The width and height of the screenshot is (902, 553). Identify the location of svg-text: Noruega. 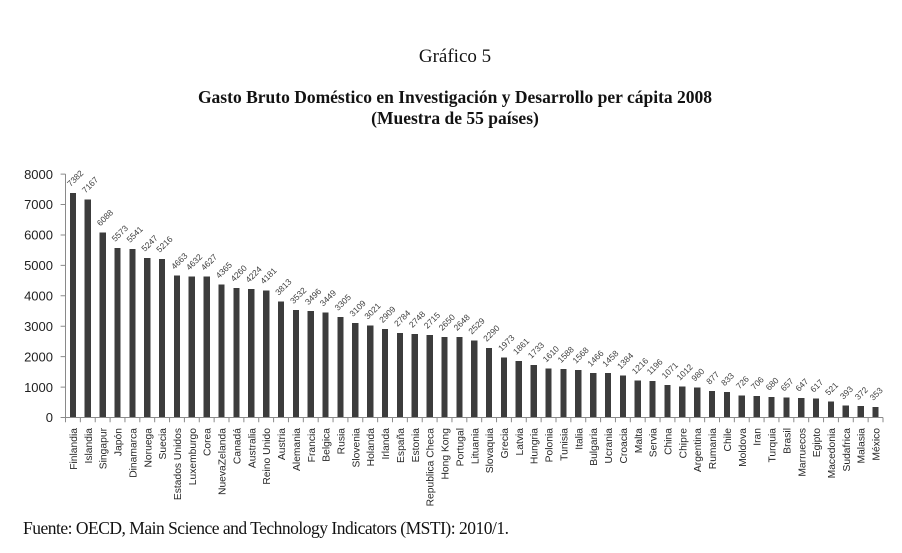
(148, 448).